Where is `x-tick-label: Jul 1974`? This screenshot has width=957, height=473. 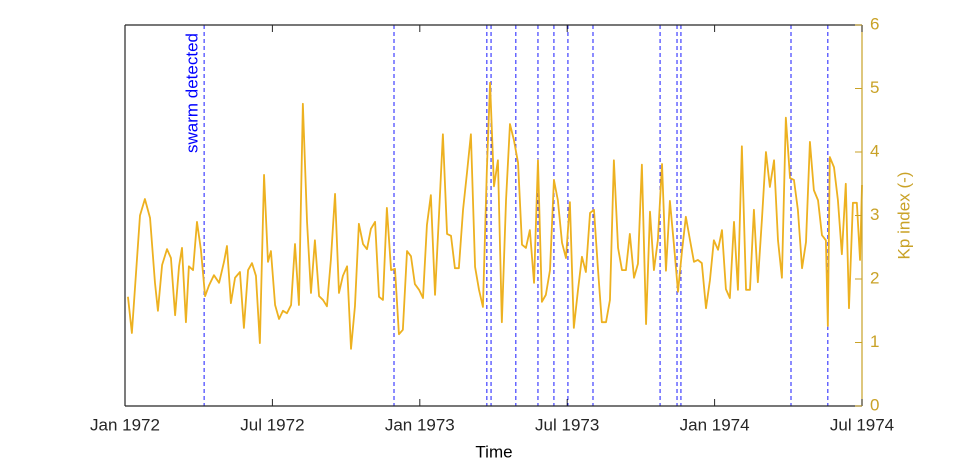
x-tick-label: Jul 1974 is located at coordinates (862, 424).